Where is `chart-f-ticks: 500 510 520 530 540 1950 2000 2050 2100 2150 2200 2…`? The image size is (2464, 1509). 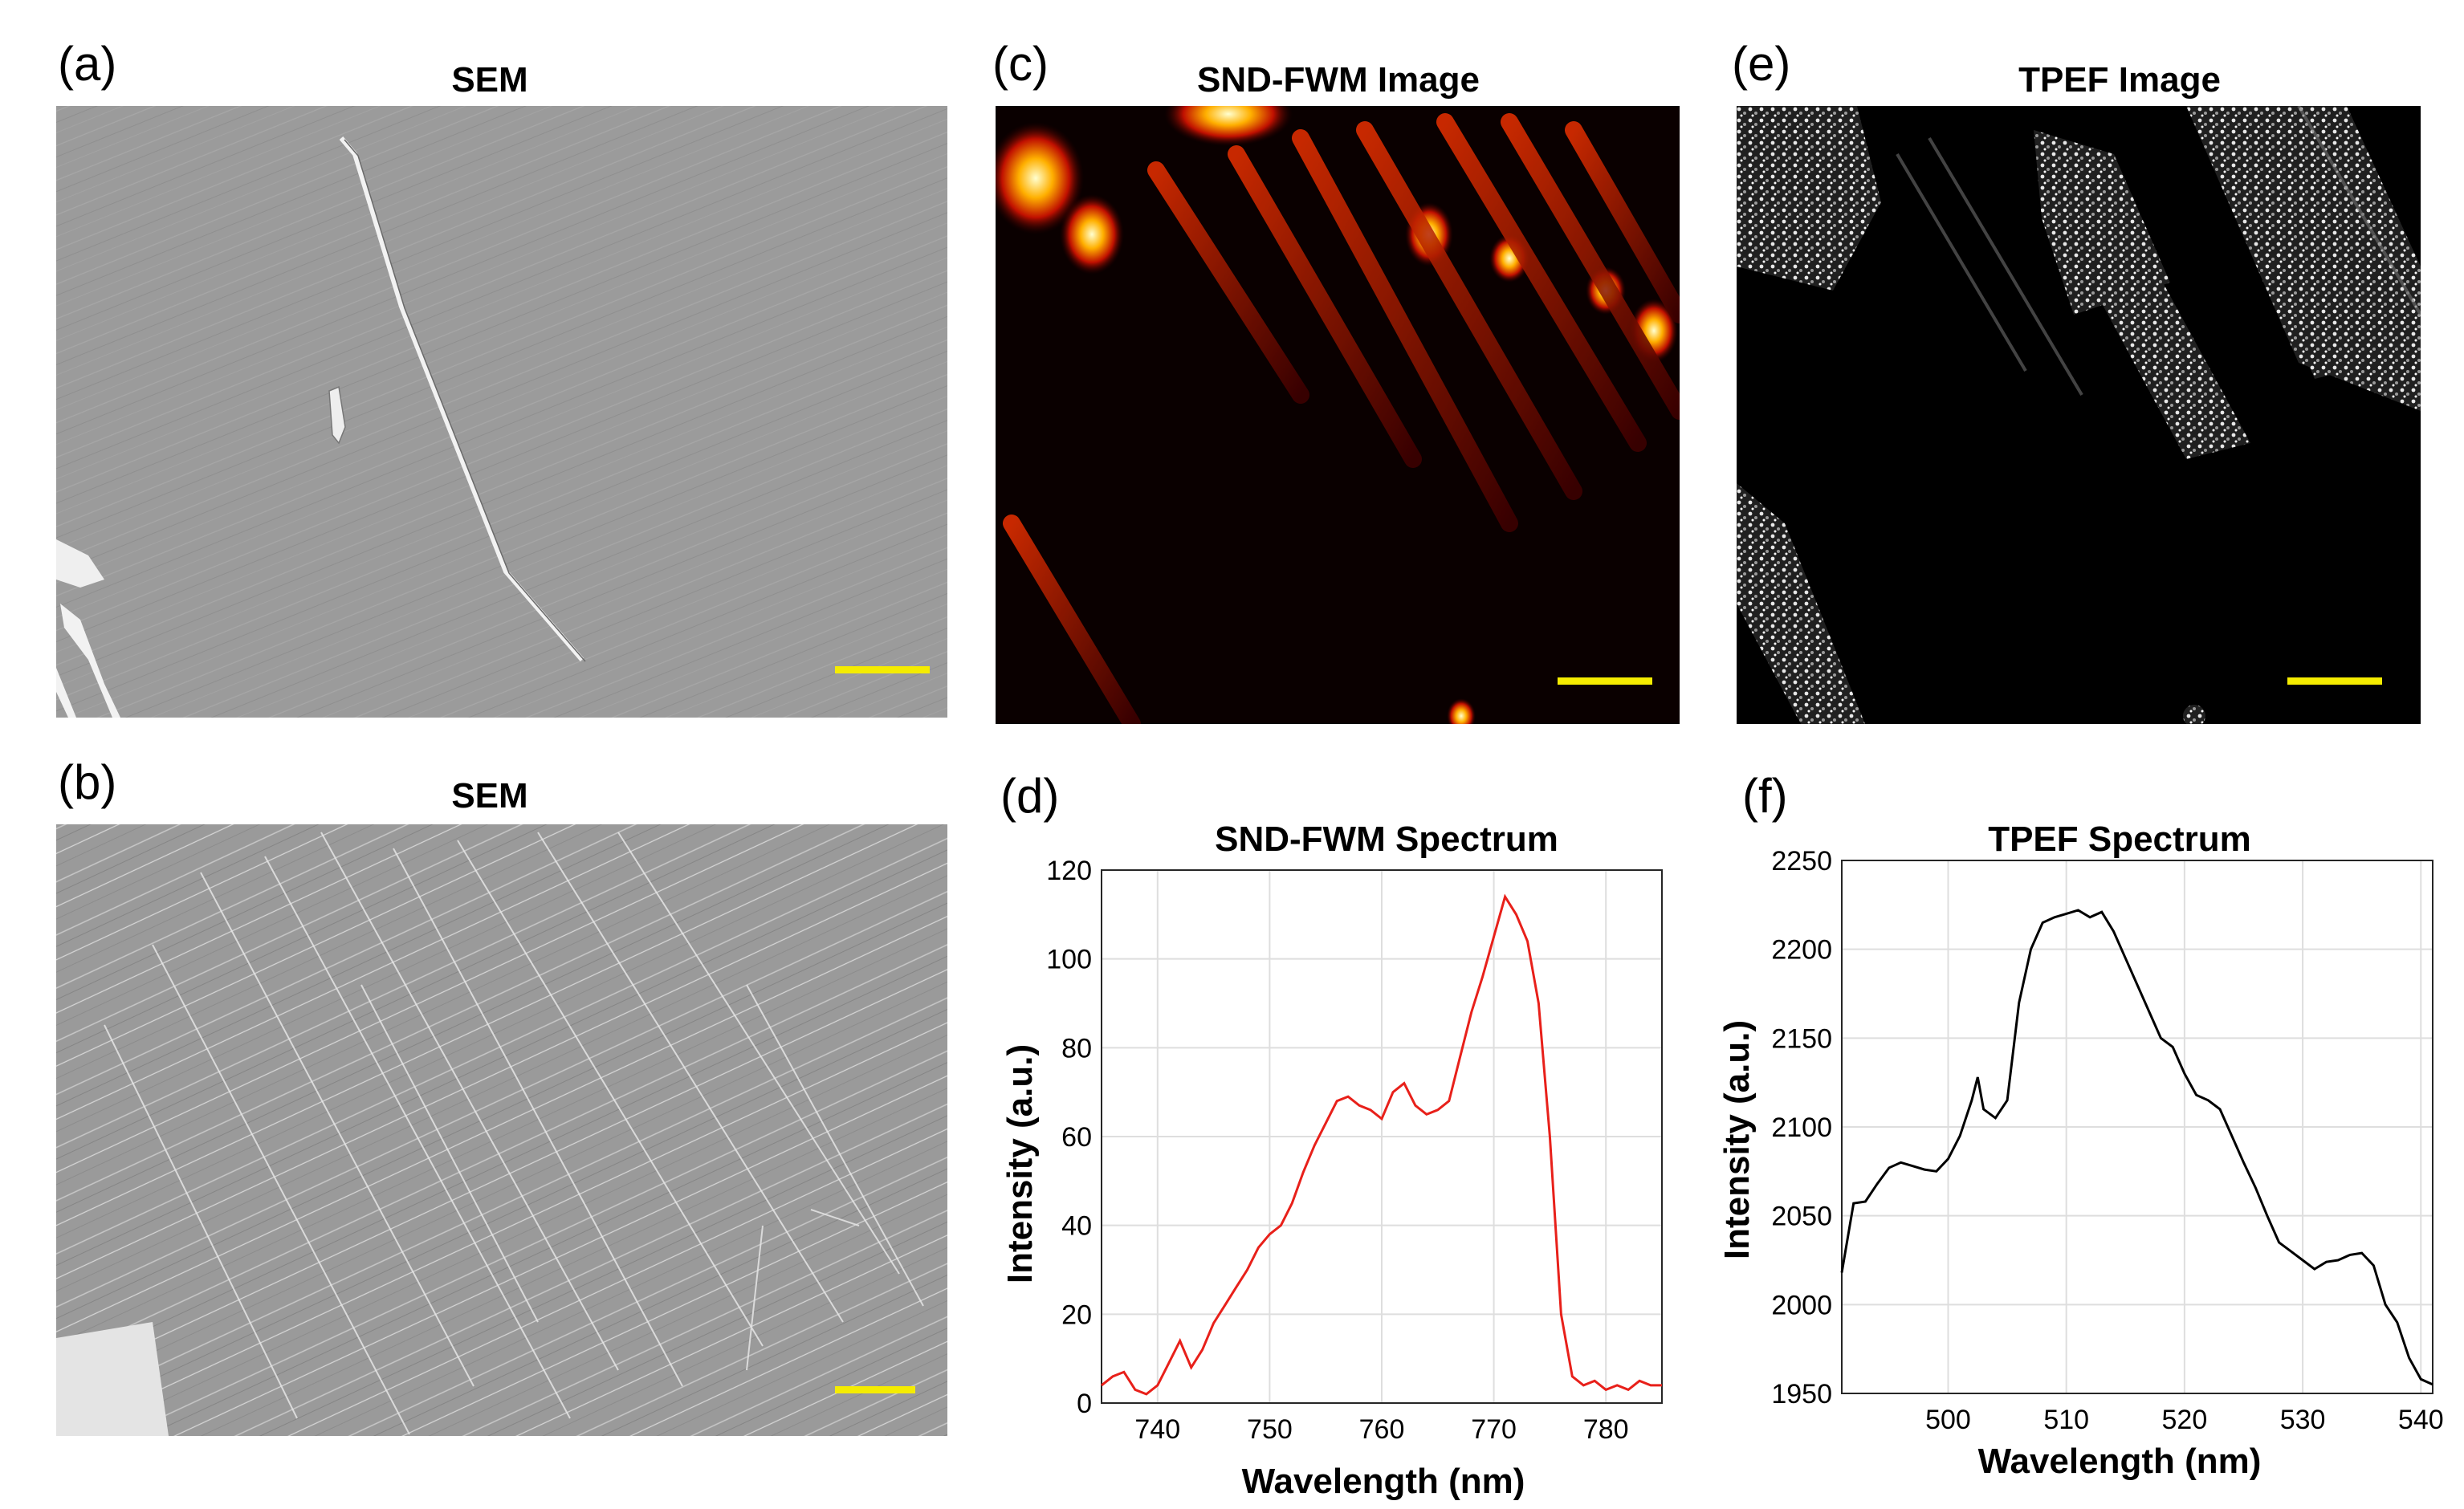
chart-f-ticks: 500 510 520 530 540 1950 2000 2050 2100 2150 2200 2… is located at coordinates (2107, 1140).